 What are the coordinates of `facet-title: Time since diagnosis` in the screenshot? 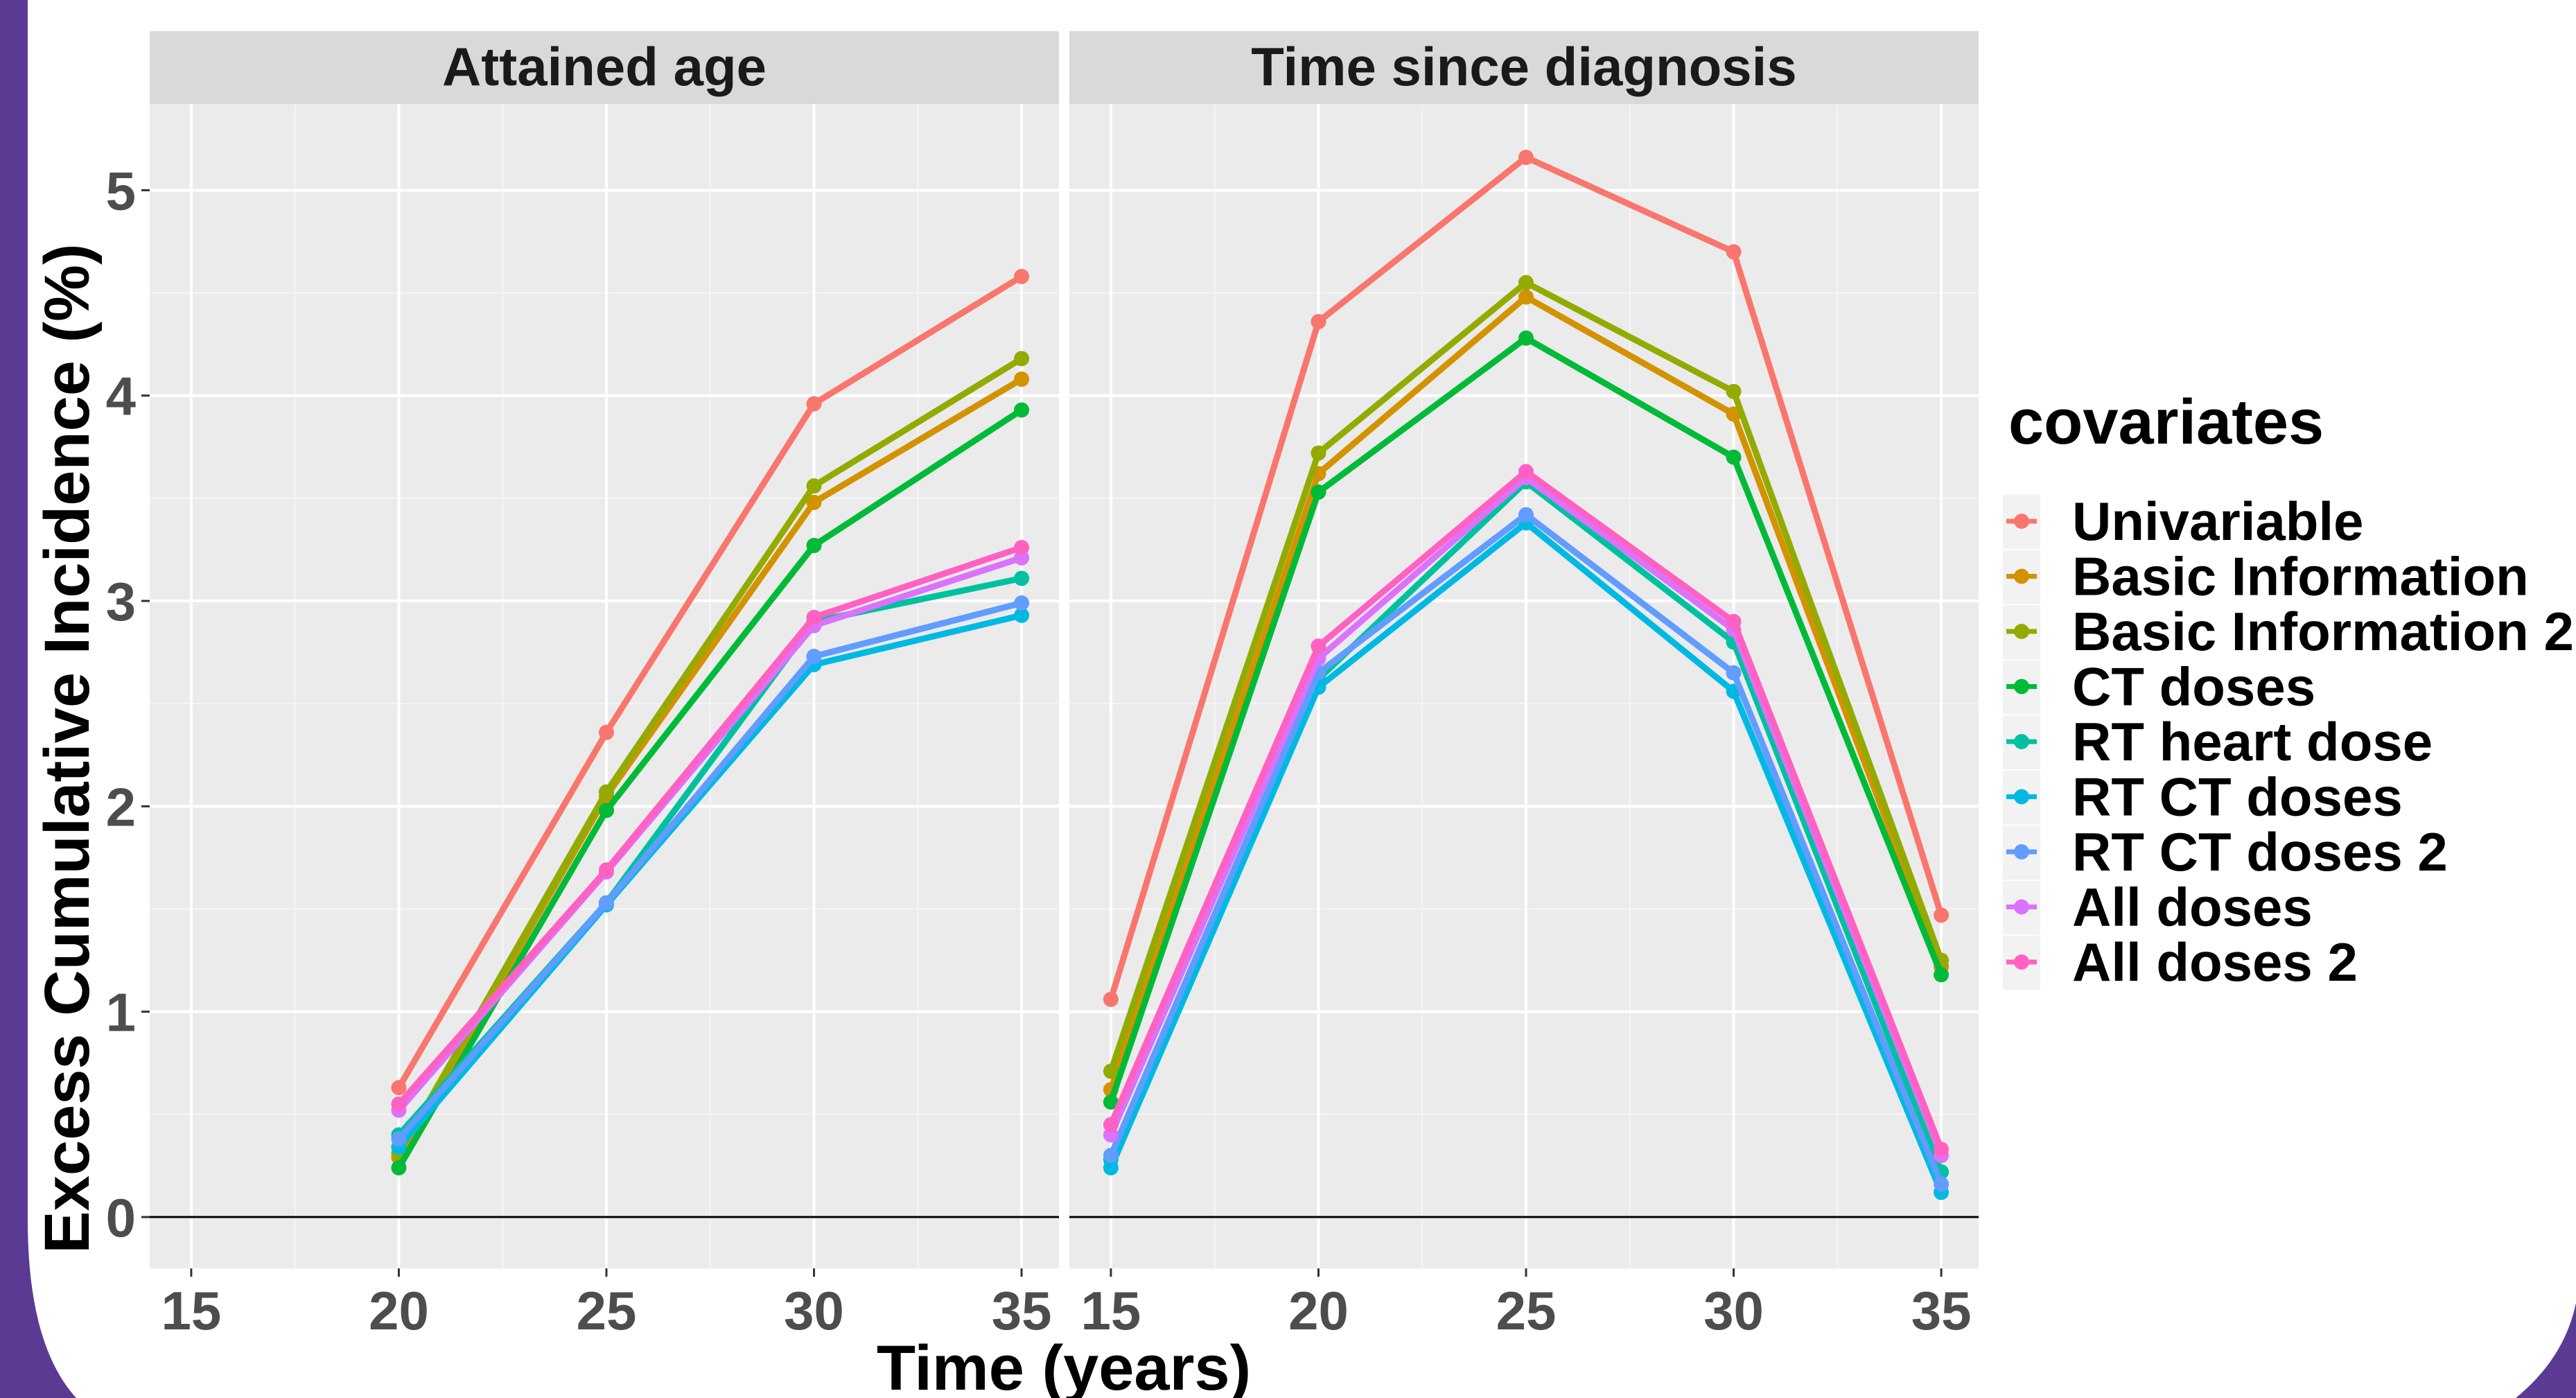 It's located at (1524, 66).